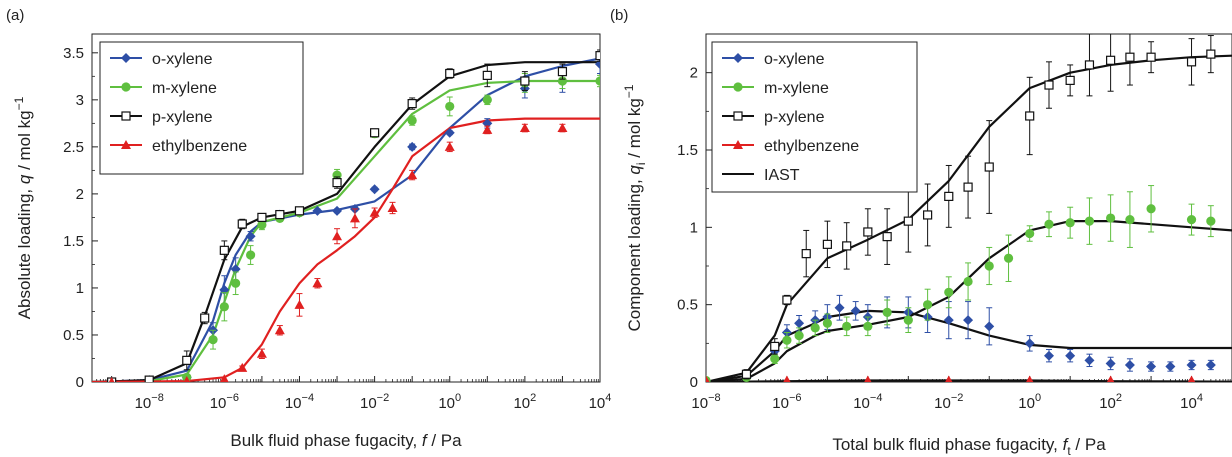  Describe the element at coordinates (786, 402) in the screenshot. I see `x-tick-label: 10⁻⁶` at that location.